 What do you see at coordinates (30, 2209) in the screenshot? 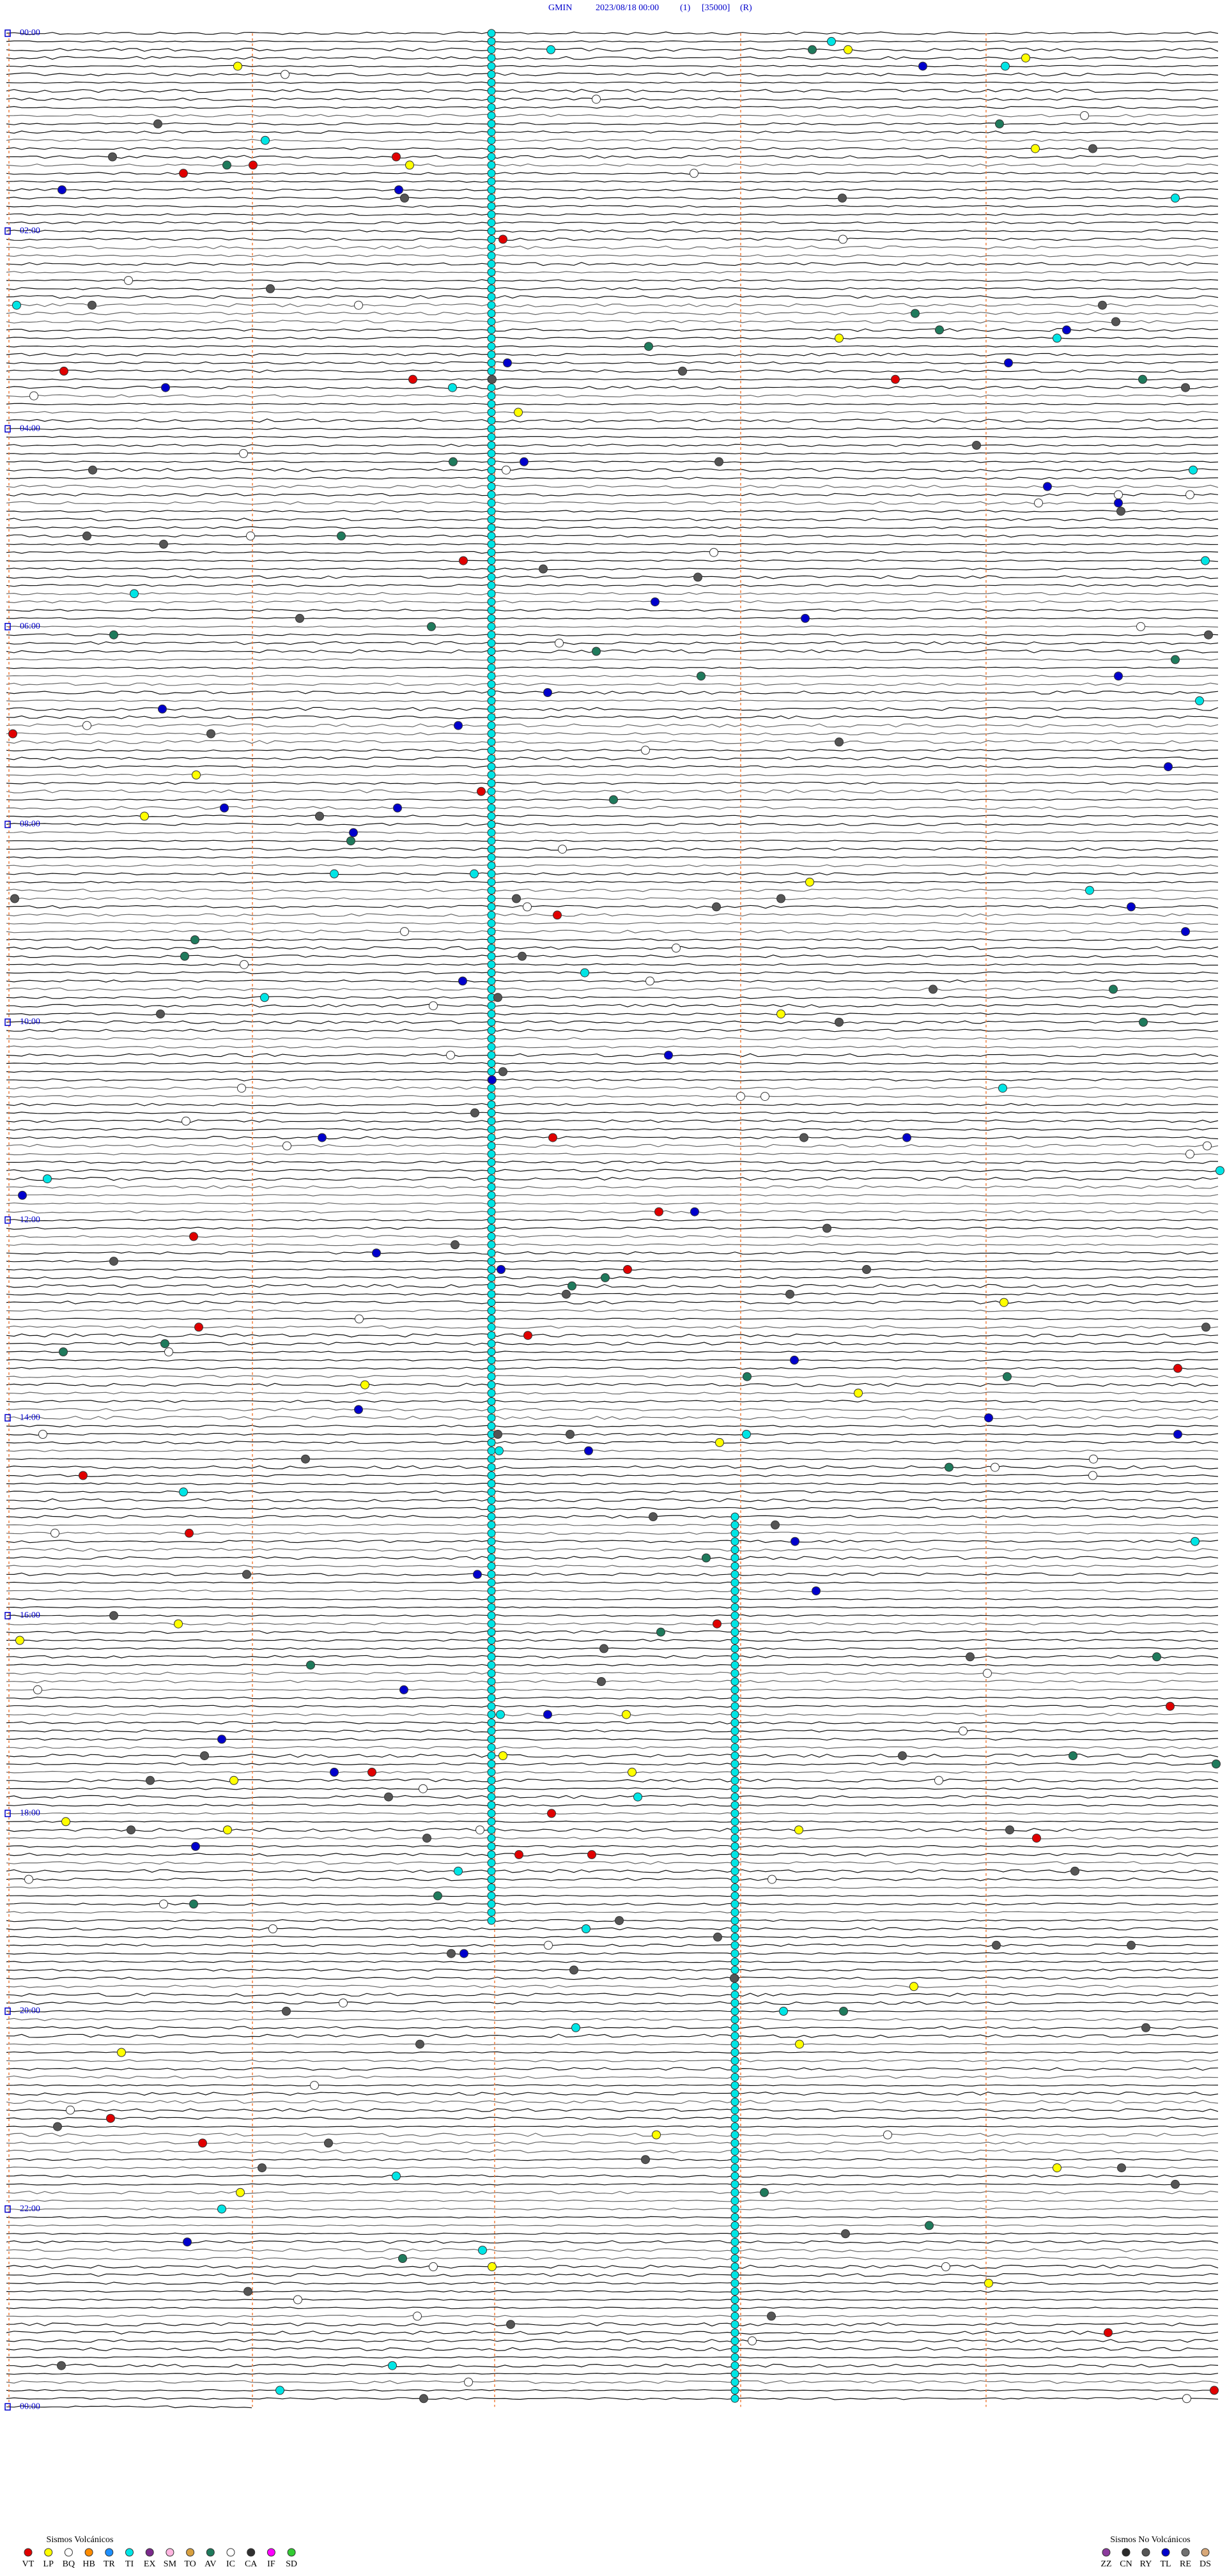
I see `hour-label: 22:00` at bounding box center [30, 2209].